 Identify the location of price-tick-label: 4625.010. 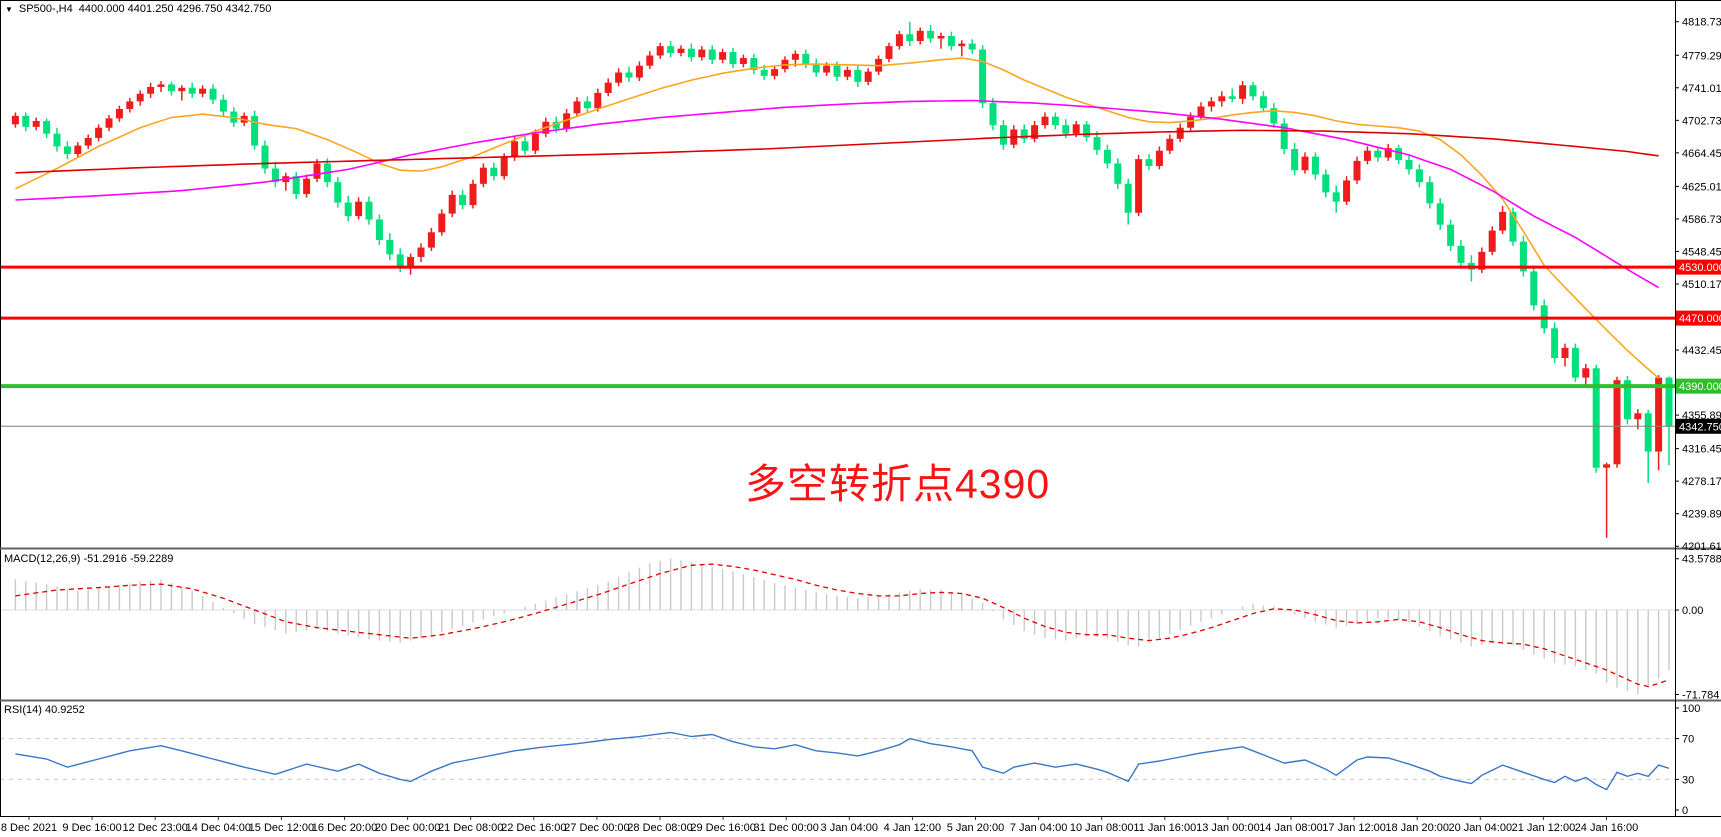
(1701, 187).